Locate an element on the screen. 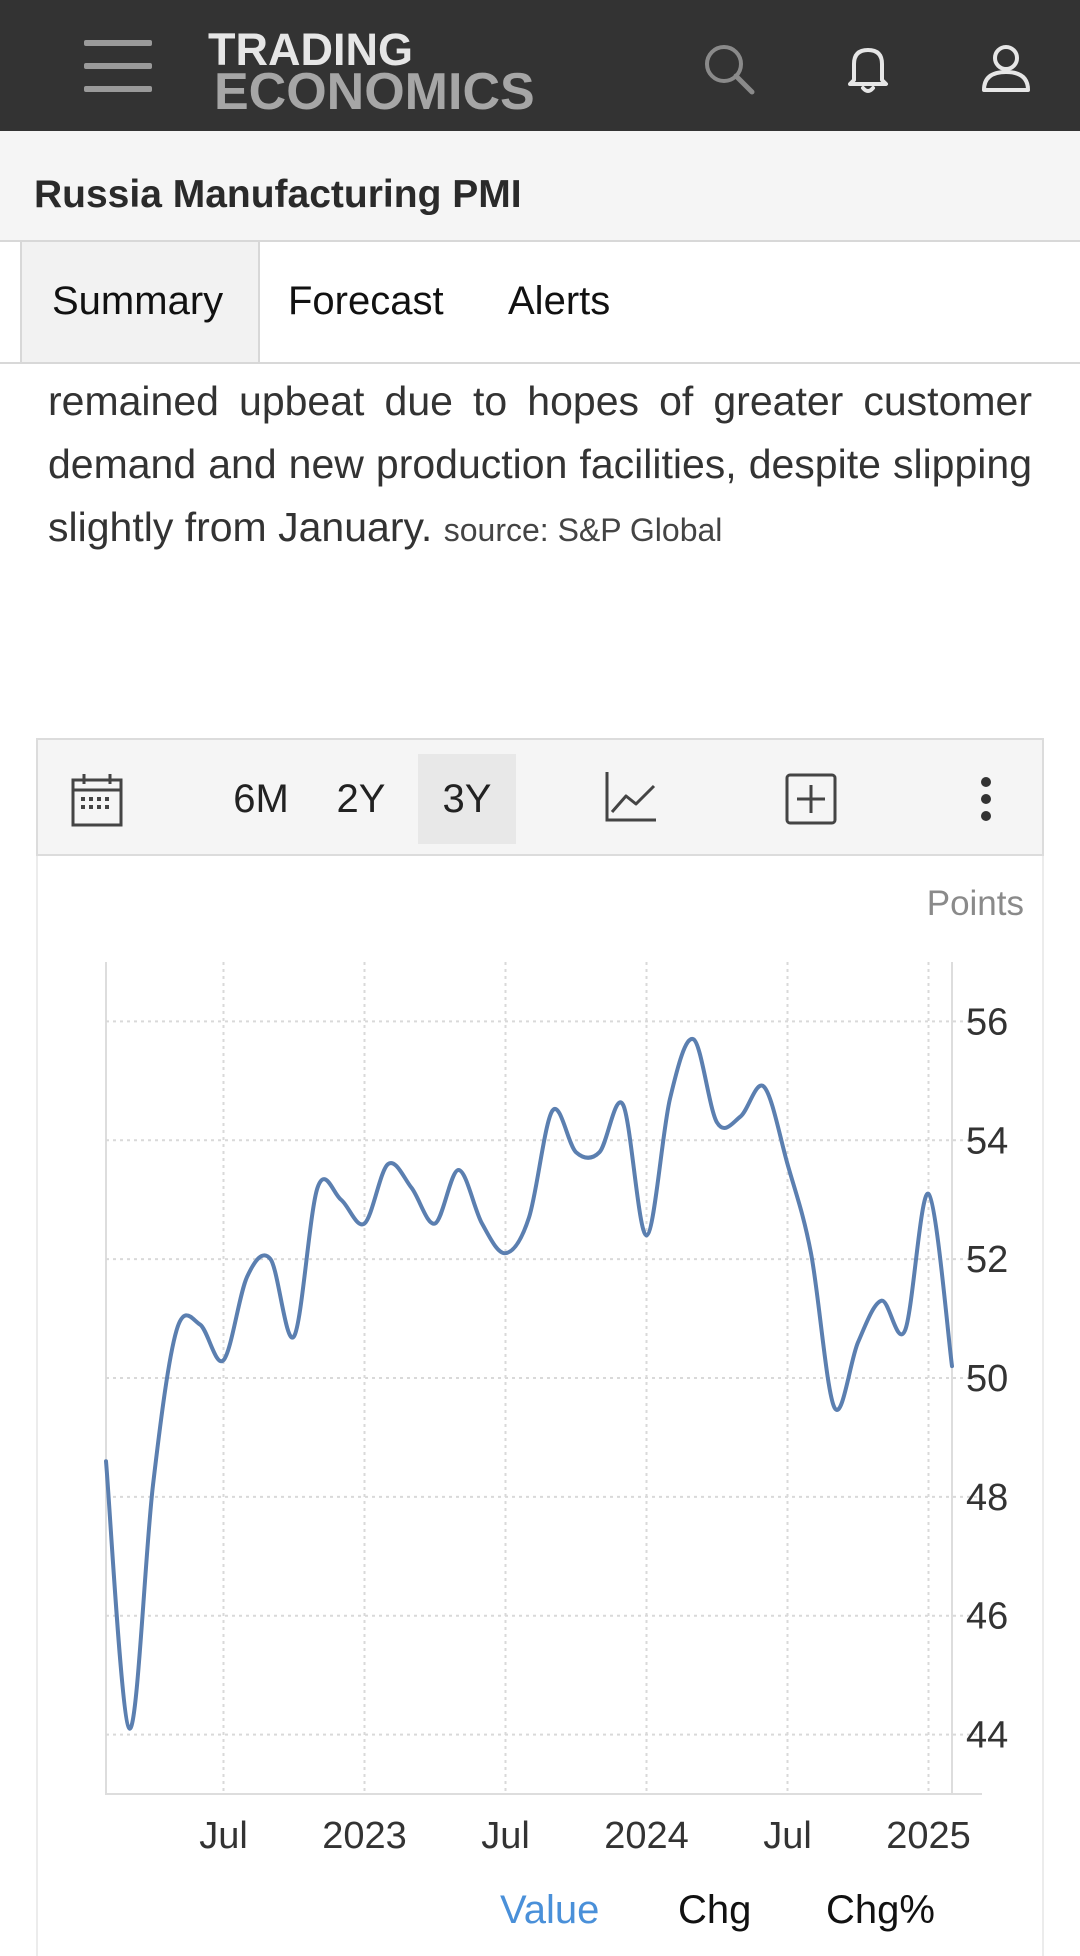 This screenshot has width=1080, height=1956. source-label: source: S&P Global is located at coordinates (583, 530).